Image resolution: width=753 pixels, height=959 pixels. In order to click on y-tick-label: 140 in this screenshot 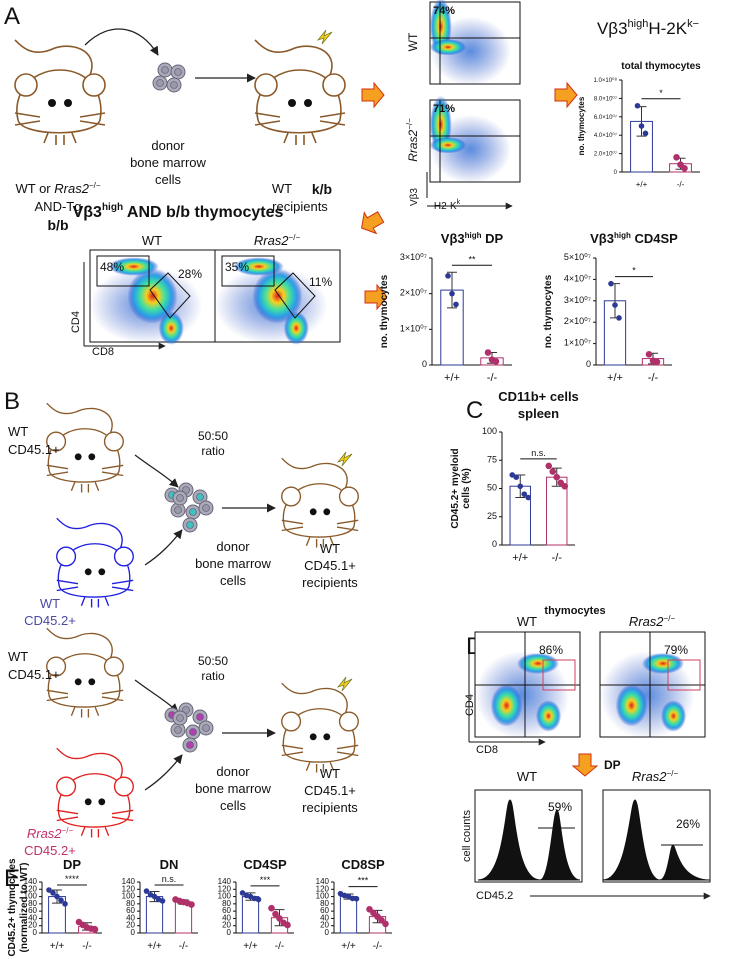, I will do `click(129, 881)`.